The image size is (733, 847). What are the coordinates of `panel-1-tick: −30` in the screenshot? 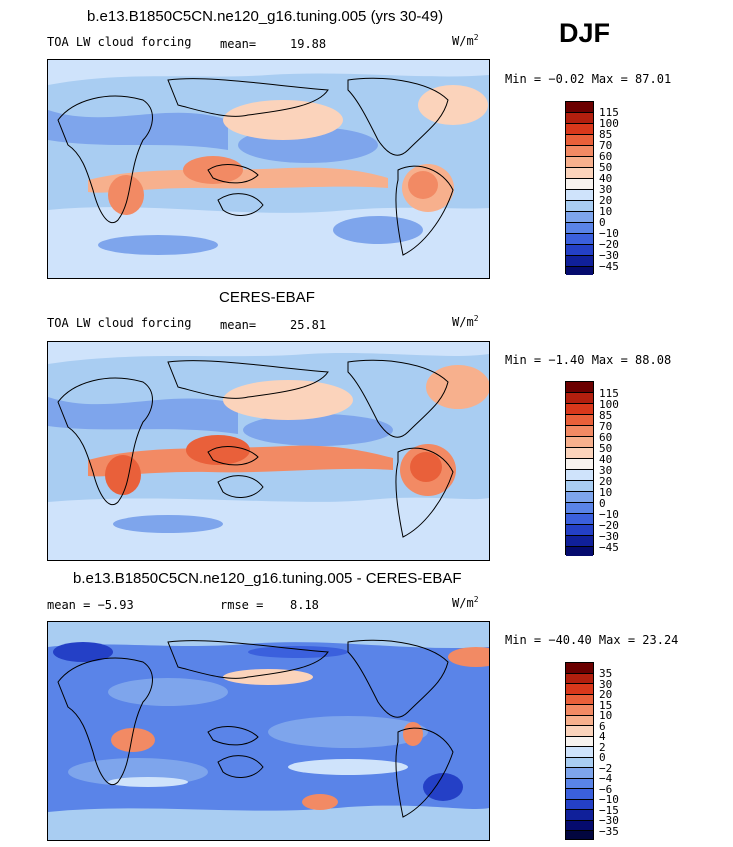 It's located at (609, 255).